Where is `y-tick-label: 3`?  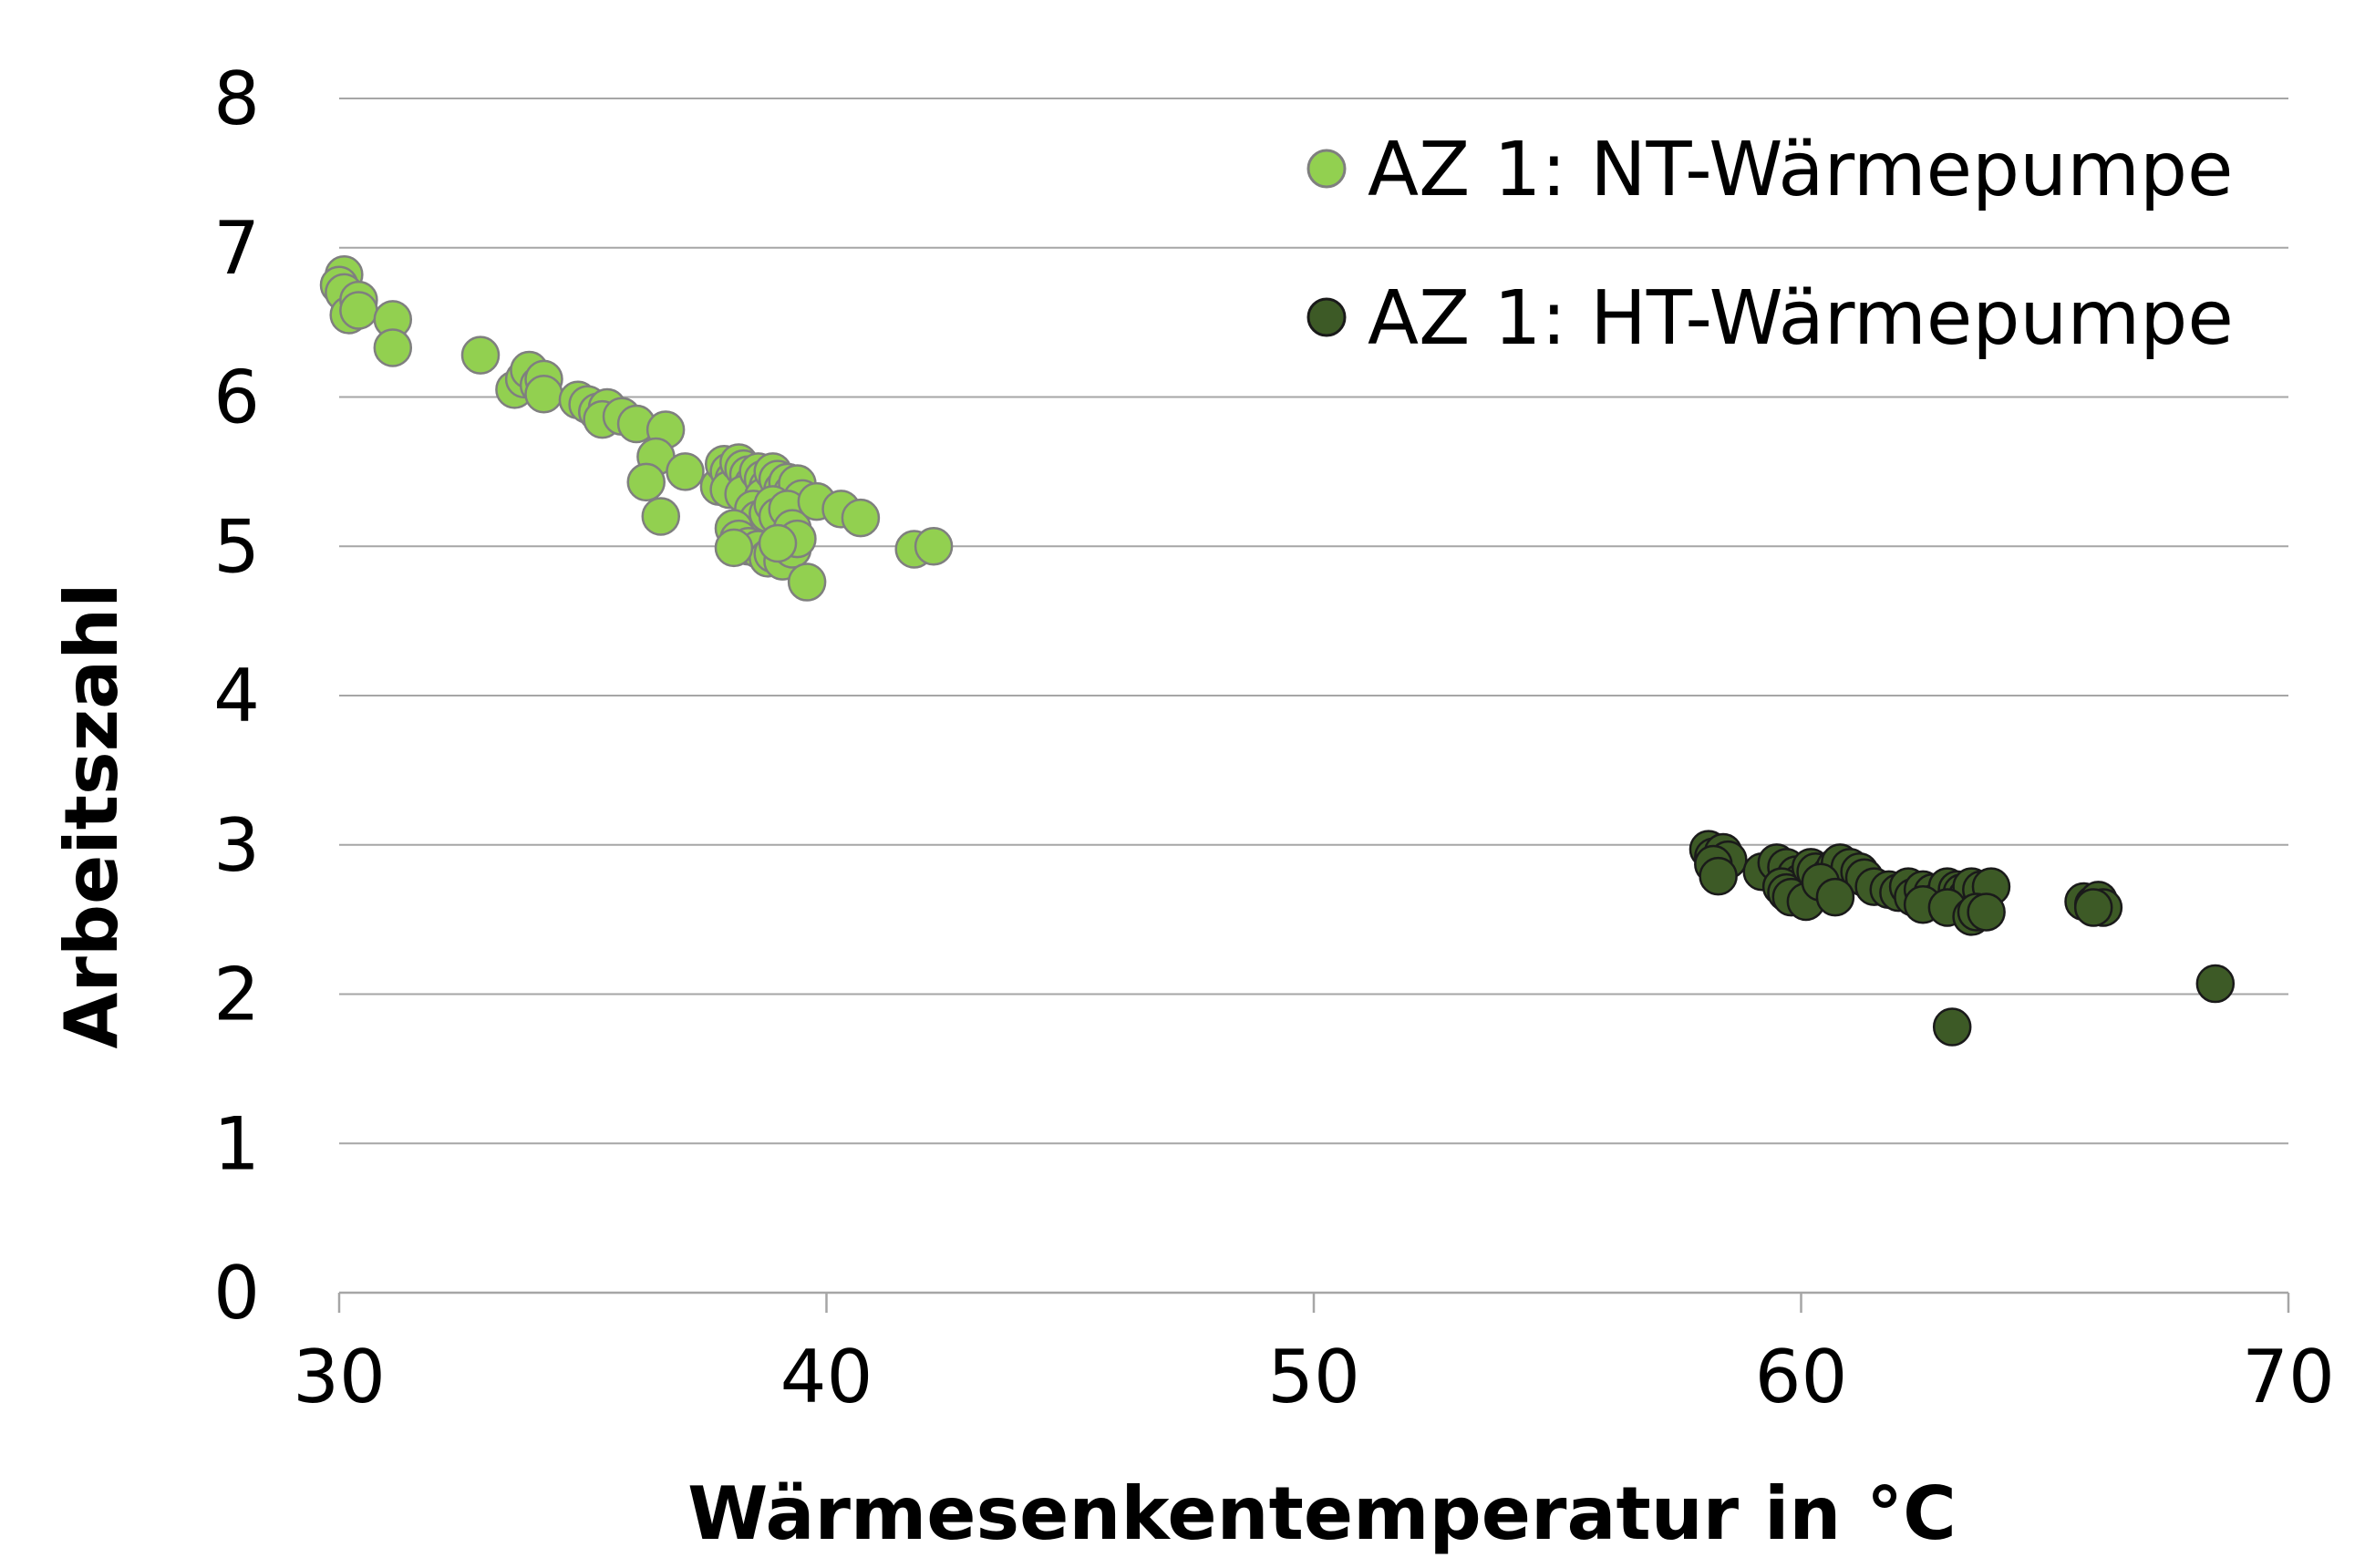 y-tick-label: 3 is located at coordinates (236, 845).